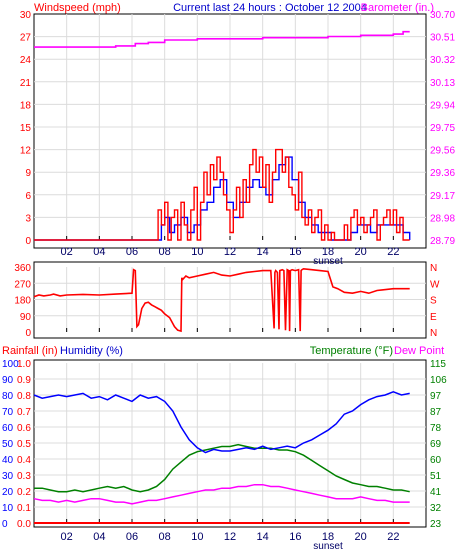 The height and width of the screenshot is (551, 467). Describe the element at coordinates (26, 317) in the screenshot. I see `direction-tick-label: 90` at that location.